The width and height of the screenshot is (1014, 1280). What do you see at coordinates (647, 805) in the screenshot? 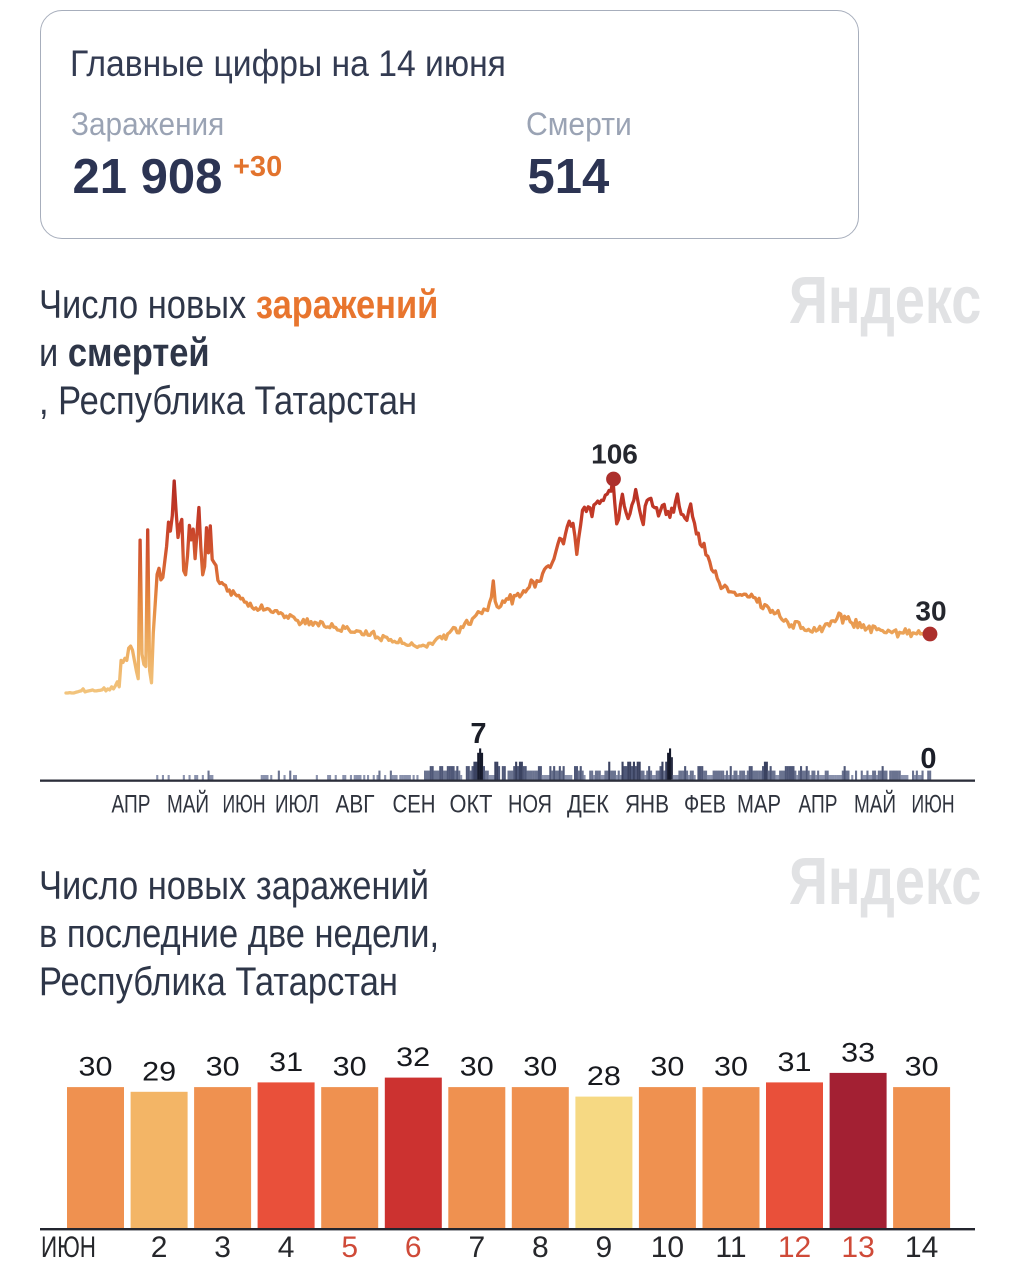
I see `svg-text: ЯНВ` at bounding box center [647, 805].